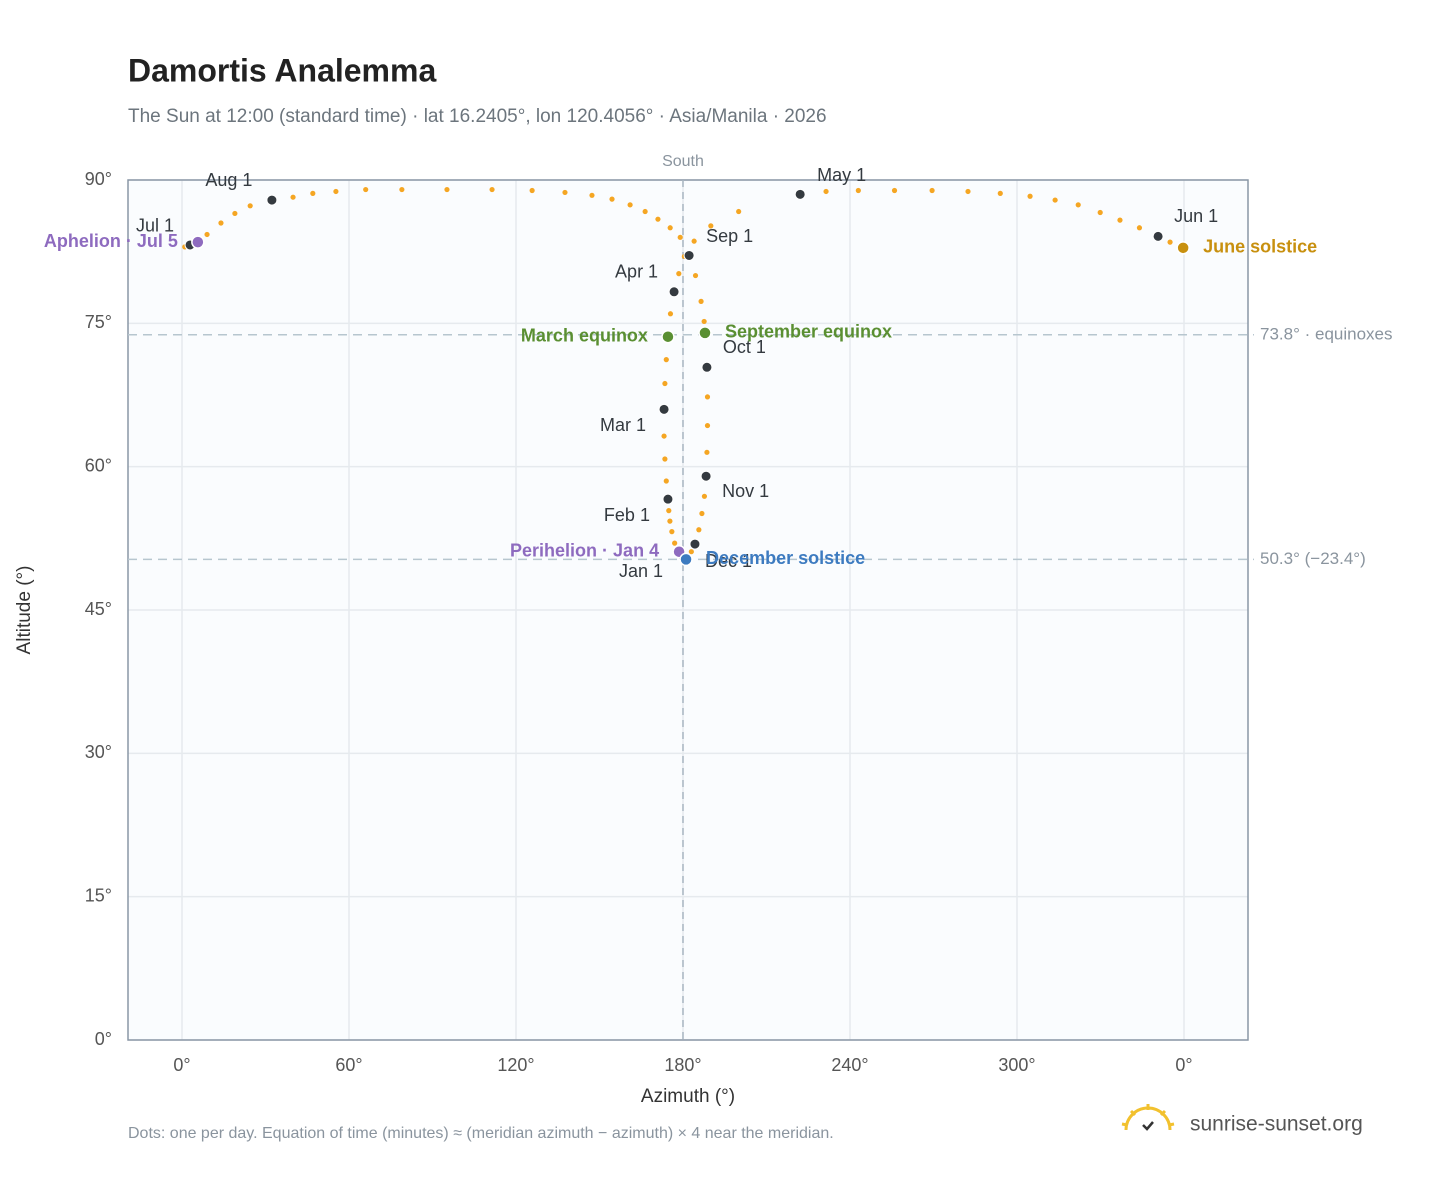 The height and width of the screenshot is (1193, 1448). Describe the element at coordinates (24, 610) in the screenshot. I see `y-axis-label: Altitude (°)` at that location.